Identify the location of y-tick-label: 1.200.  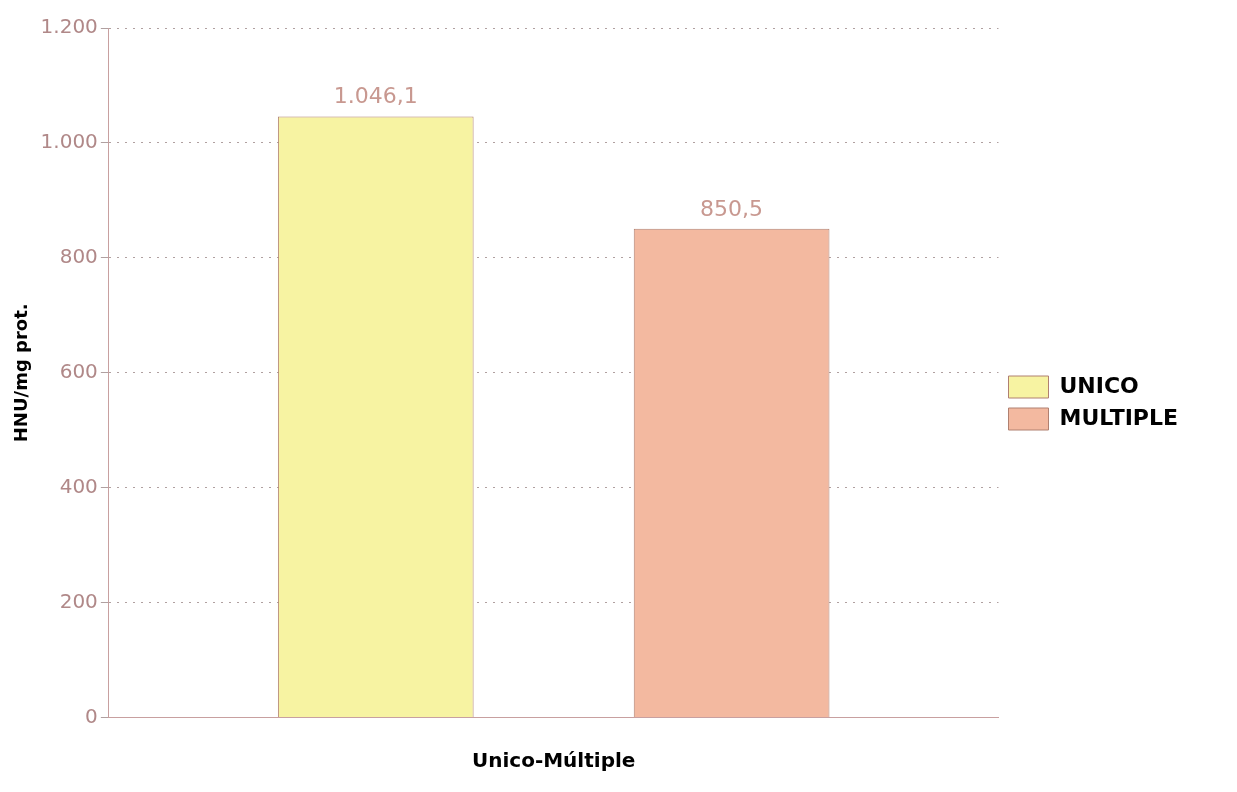
(69, 26).